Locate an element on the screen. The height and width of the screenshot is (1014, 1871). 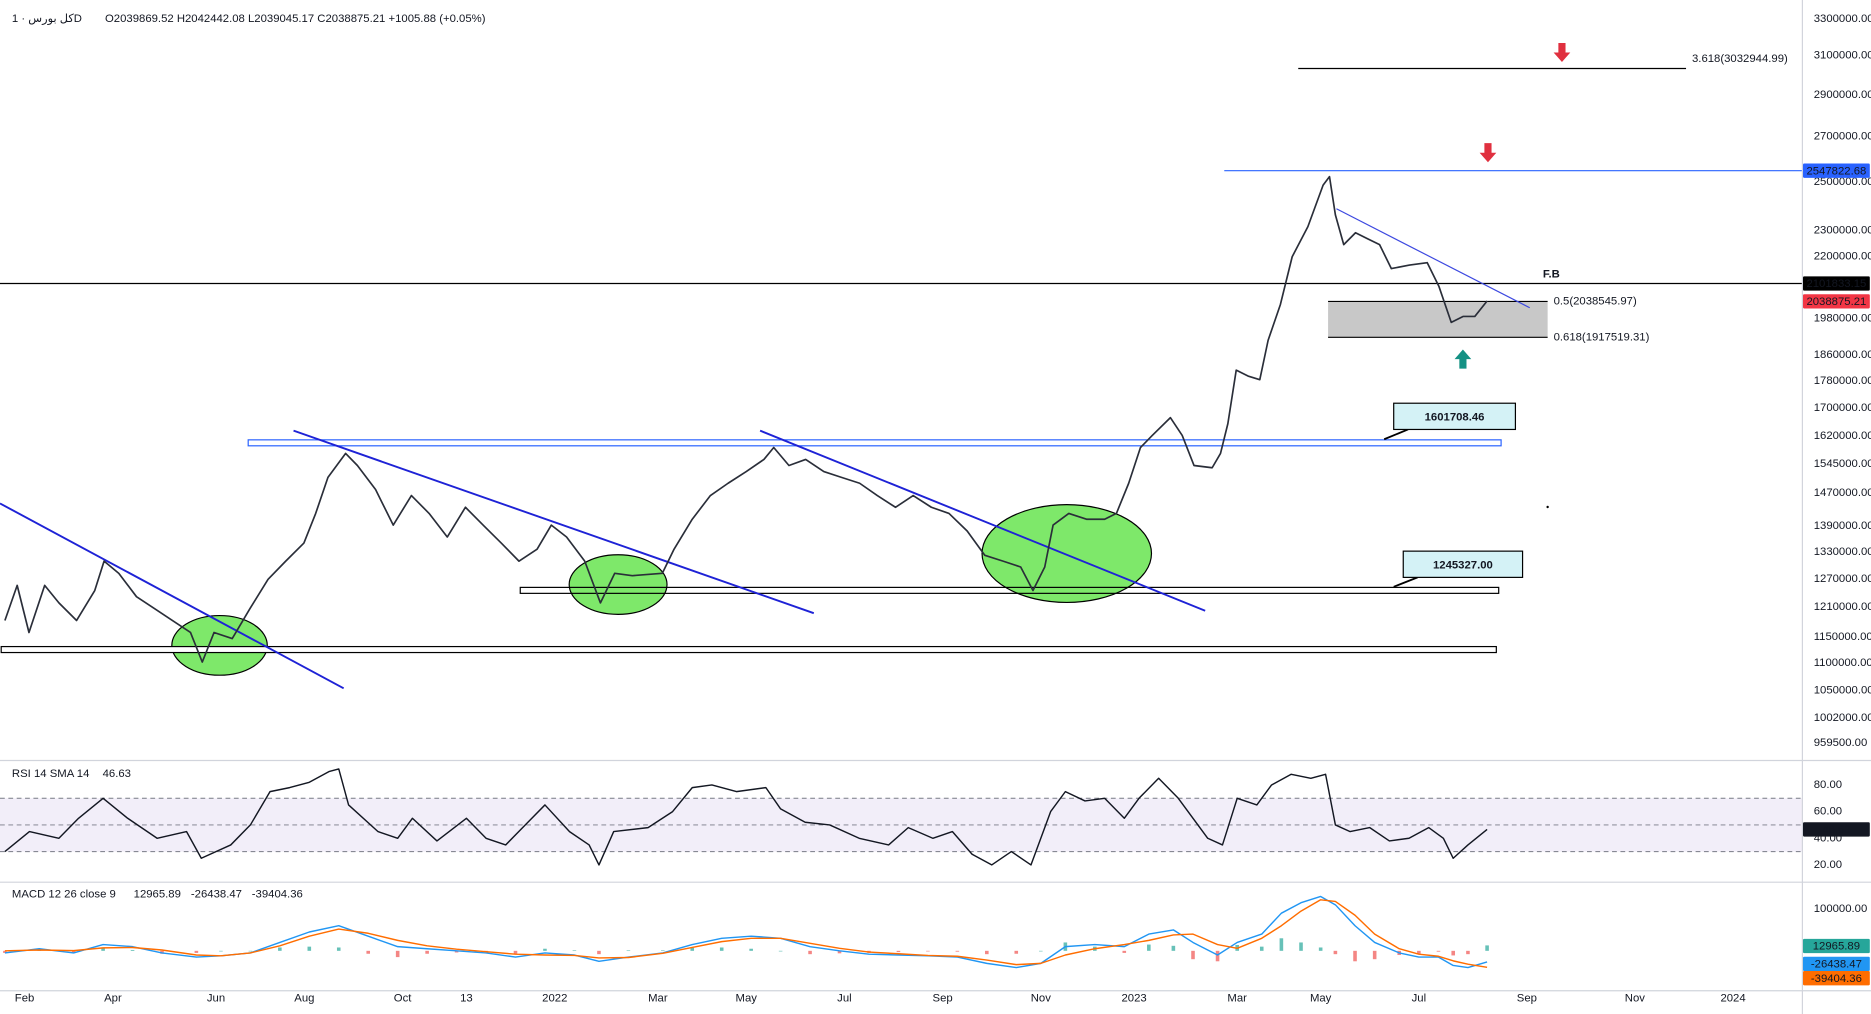
rsi-band is located at coordinates (901, 825).